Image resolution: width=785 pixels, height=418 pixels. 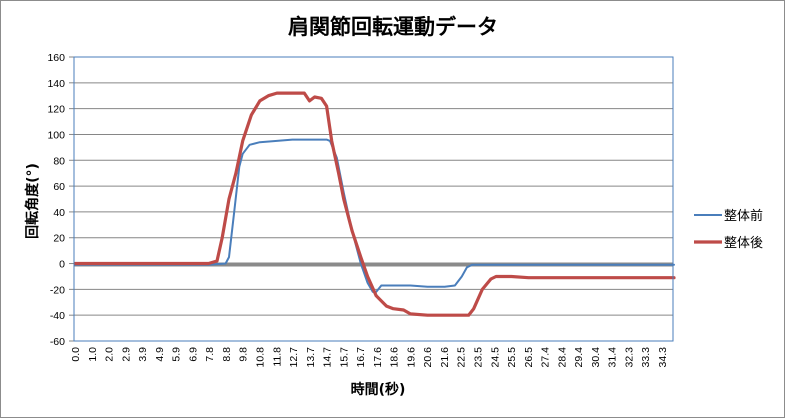 What do you see at coordinates (110, 354) in the screenshot?
I see `x-tick-label: 2.0` at bounding box center [110, 354].